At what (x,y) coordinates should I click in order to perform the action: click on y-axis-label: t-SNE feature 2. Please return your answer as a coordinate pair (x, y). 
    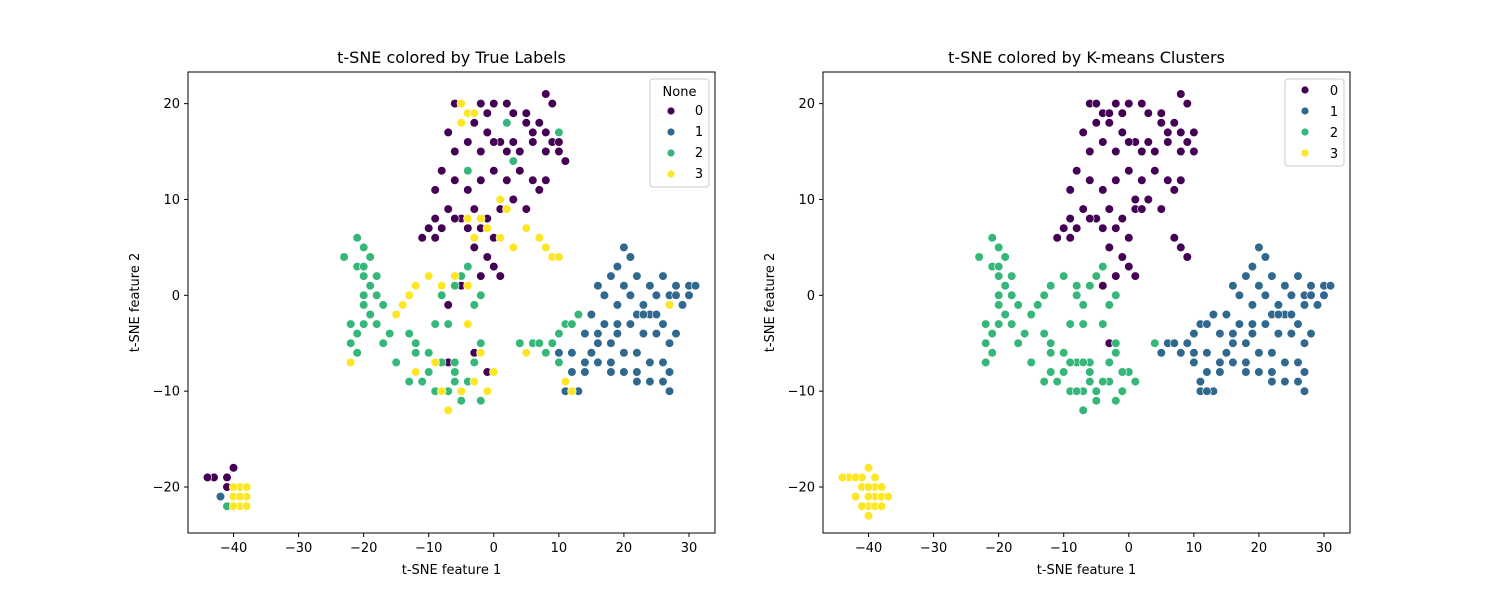
    Looking at the image, I should click on (135, 302).